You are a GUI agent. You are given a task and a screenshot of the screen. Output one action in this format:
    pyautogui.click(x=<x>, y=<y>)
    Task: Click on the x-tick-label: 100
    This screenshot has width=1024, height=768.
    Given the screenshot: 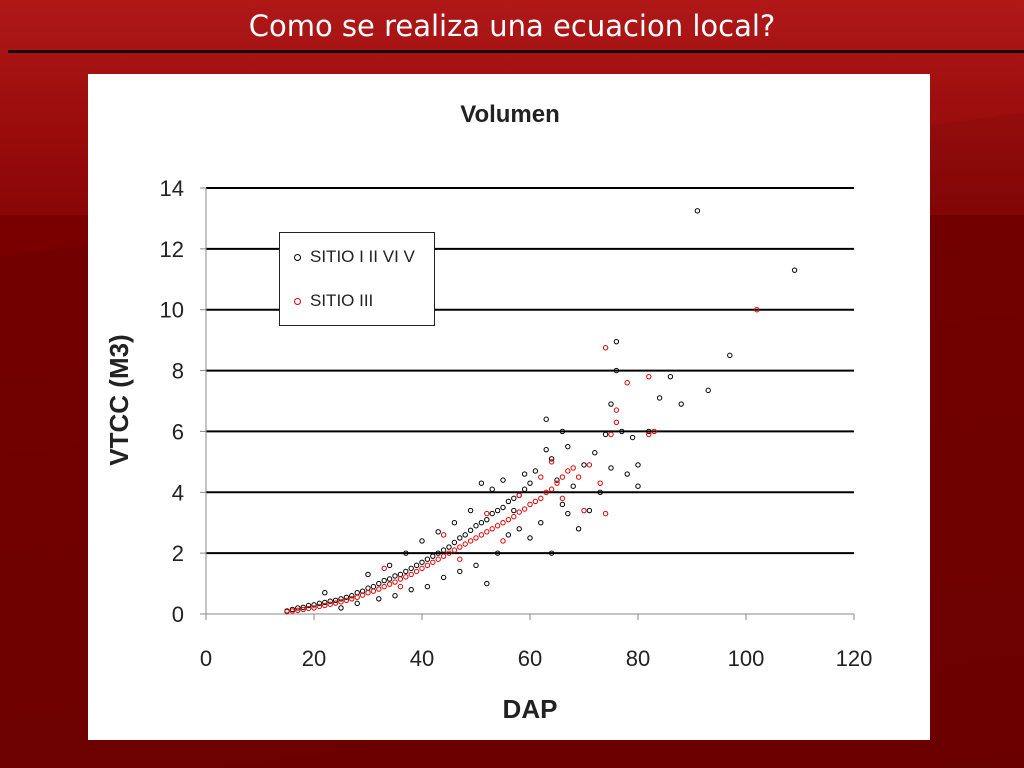 What is the action you would take?
    pyautogui.click(x=746, y=658)
    